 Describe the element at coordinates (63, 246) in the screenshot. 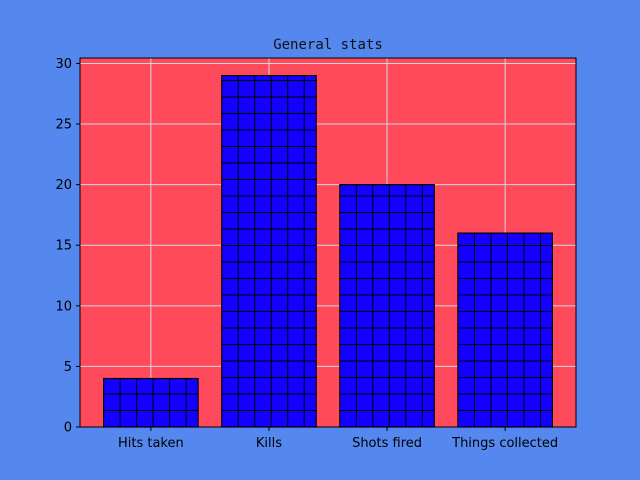

I see `y-tick-label: 15` at that location.